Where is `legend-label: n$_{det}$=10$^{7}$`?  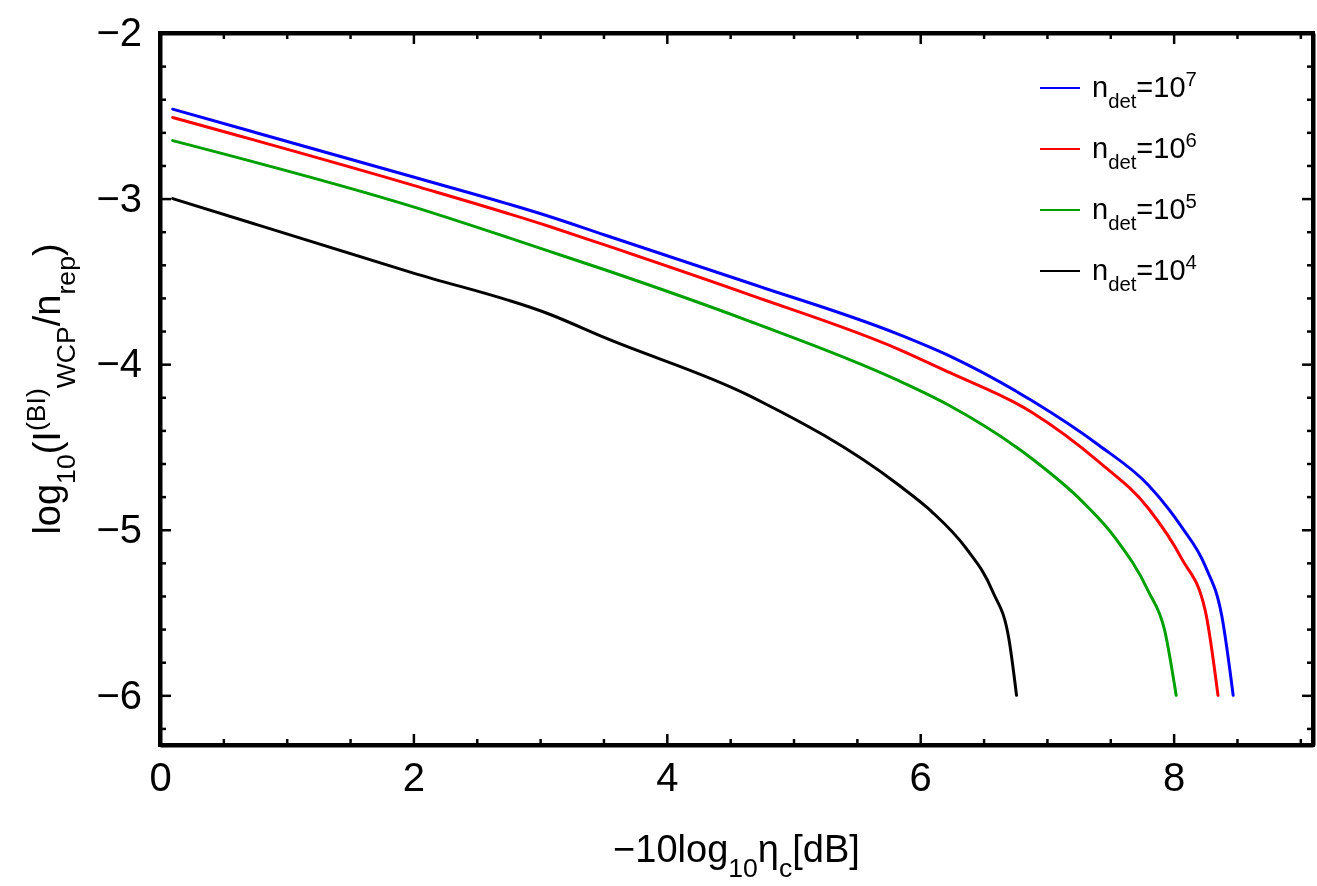 legend-label: n$_{det}$=10$^{7}$ is located at coordinates (1144, 90).